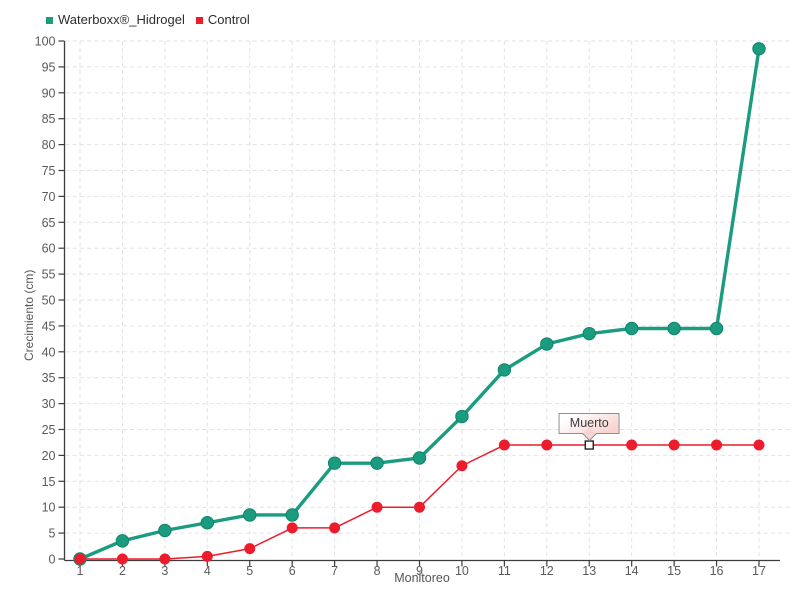 This screenshot has height=600, width=800. I want to click on x-tick-label: 8, so click(377, 571).